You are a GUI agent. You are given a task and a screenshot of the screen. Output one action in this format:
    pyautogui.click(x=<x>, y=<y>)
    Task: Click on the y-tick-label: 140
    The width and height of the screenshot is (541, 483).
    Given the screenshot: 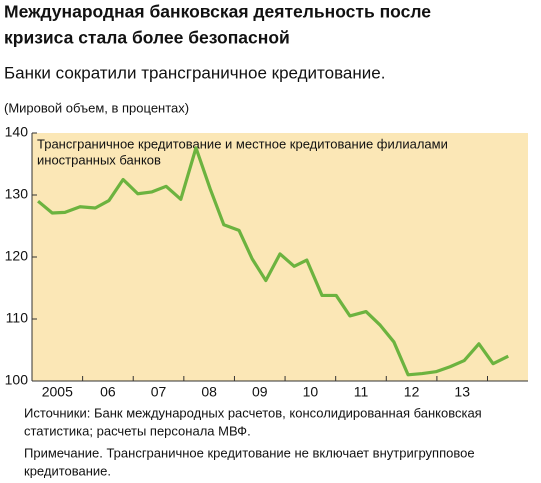 What is the action you would take?
    pyautogui.click(x=17, y=132)
    